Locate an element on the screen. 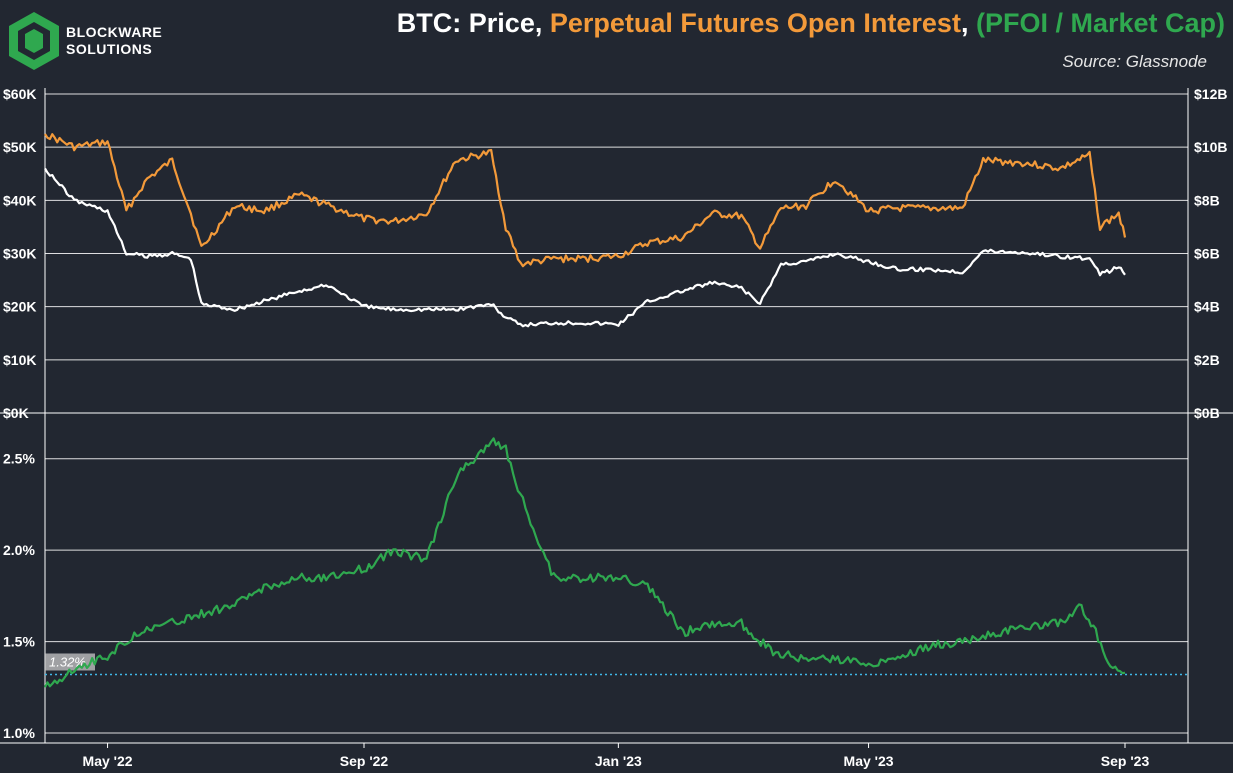  left-axis-tick: $50K is located at coordinates (19, 147).